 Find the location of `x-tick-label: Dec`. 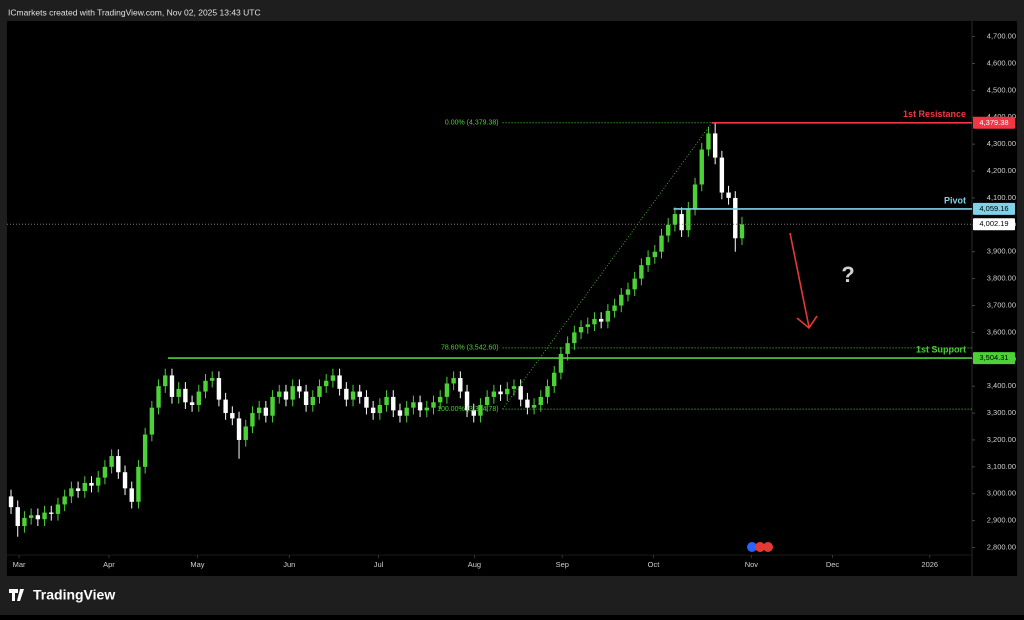

x-tick-label: Dec is located at coordinates (833, 564).